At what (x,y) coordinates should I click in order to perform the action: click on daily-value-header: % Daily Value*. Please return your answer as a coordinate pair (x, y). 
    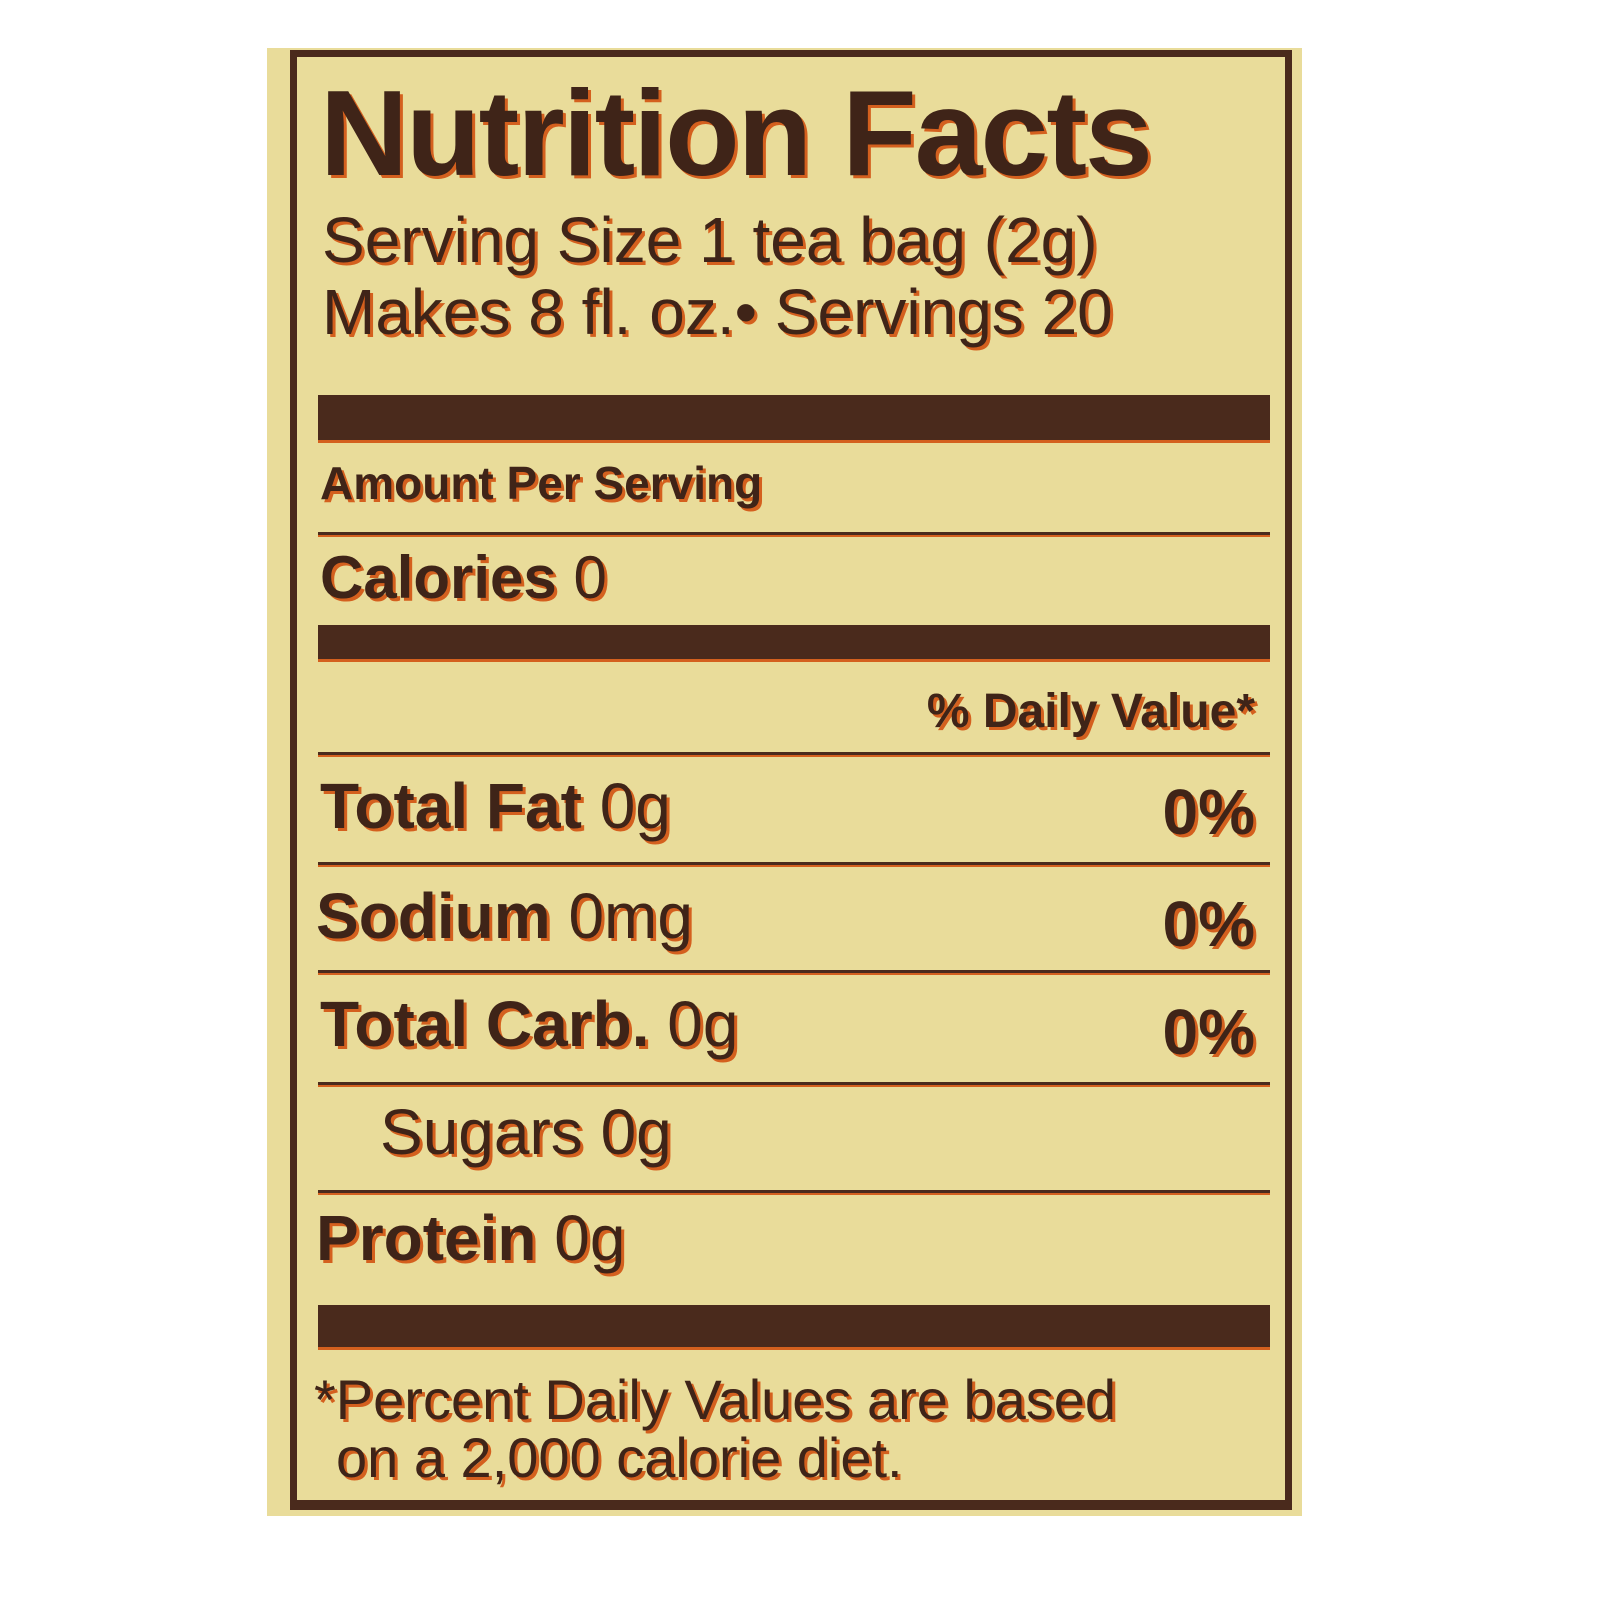
    Looking at the image, I should click on (1090, 711).